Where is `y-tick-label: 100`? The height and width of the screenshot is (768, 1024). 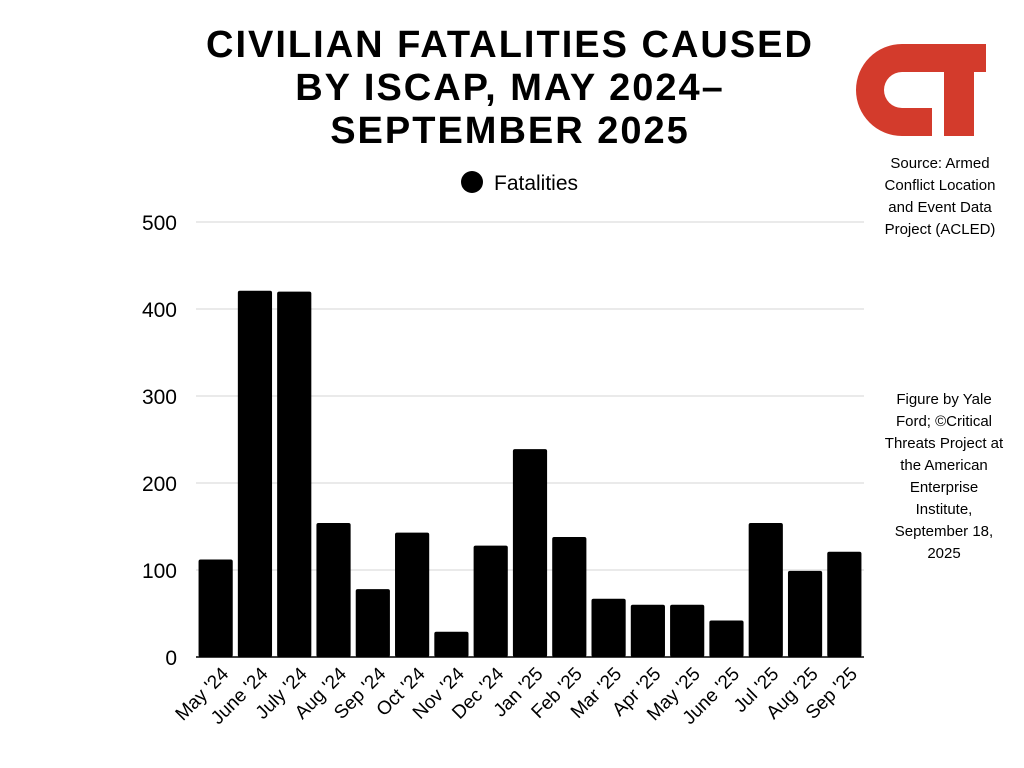 y-tick-label: 100 is located at coordinates (159, 571).